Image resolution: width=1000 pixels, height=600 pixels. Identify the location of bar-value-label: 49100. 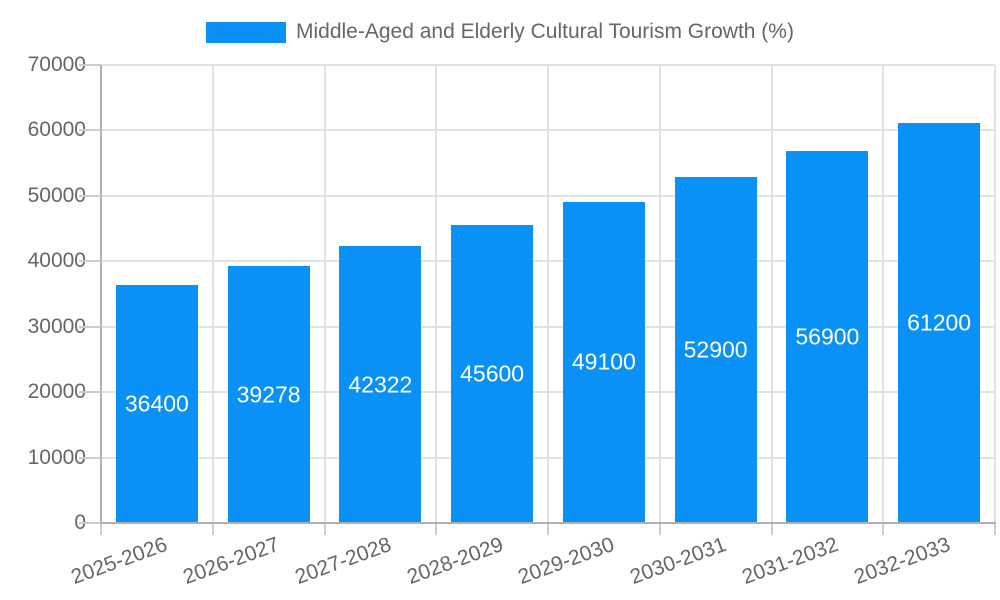
(603, 361).